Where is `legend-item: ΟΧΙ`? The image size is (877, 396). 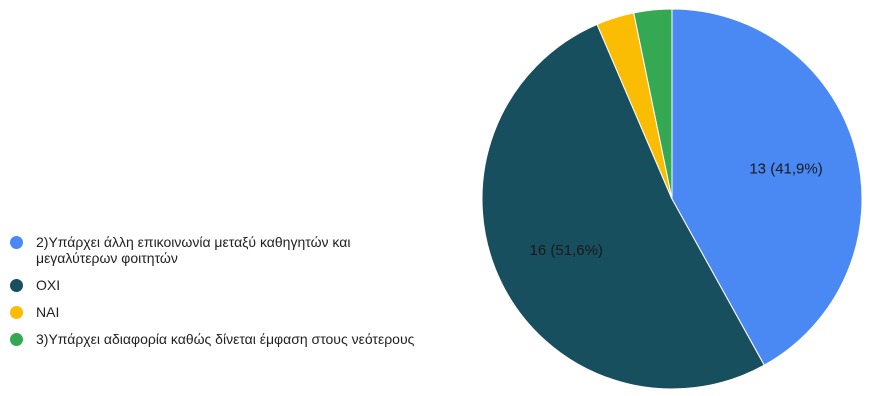 legend-item: ΟΧΙ is located at coordinates (220, 285).